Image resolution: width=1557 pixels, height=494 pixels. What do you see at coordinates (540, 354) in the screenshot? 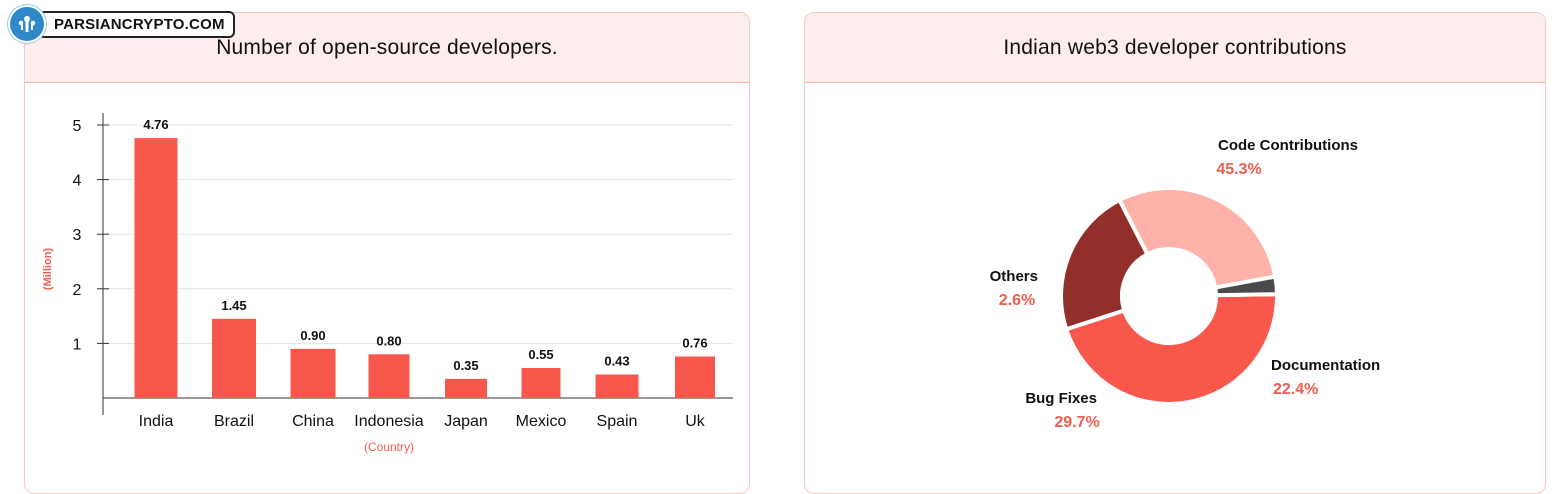
I see `bar-value-label: 0.55` at bounding box center [540, 354].